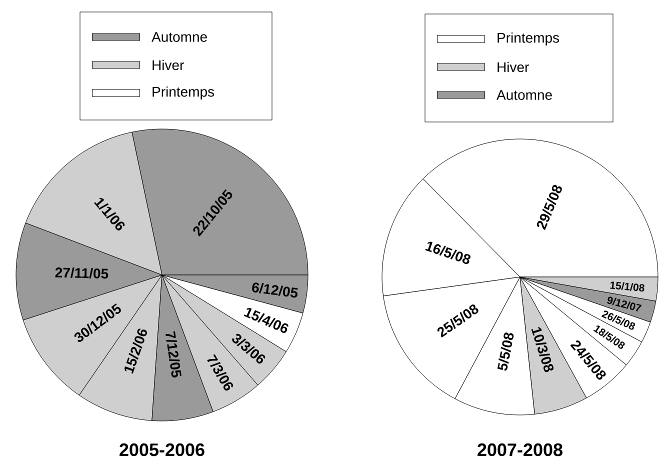 The image size is (662, 468). What do you see at coordinates (505, 351) in the screenshot?
I see `slice-label: 5/5/08` at bounding box center [505, 351].